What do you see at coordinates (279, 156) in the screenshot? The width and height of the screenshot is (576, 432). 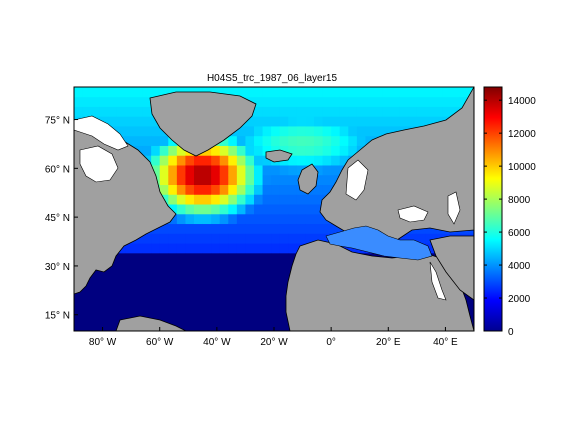 I see `iceland-land` at bounding box center [279, 156].